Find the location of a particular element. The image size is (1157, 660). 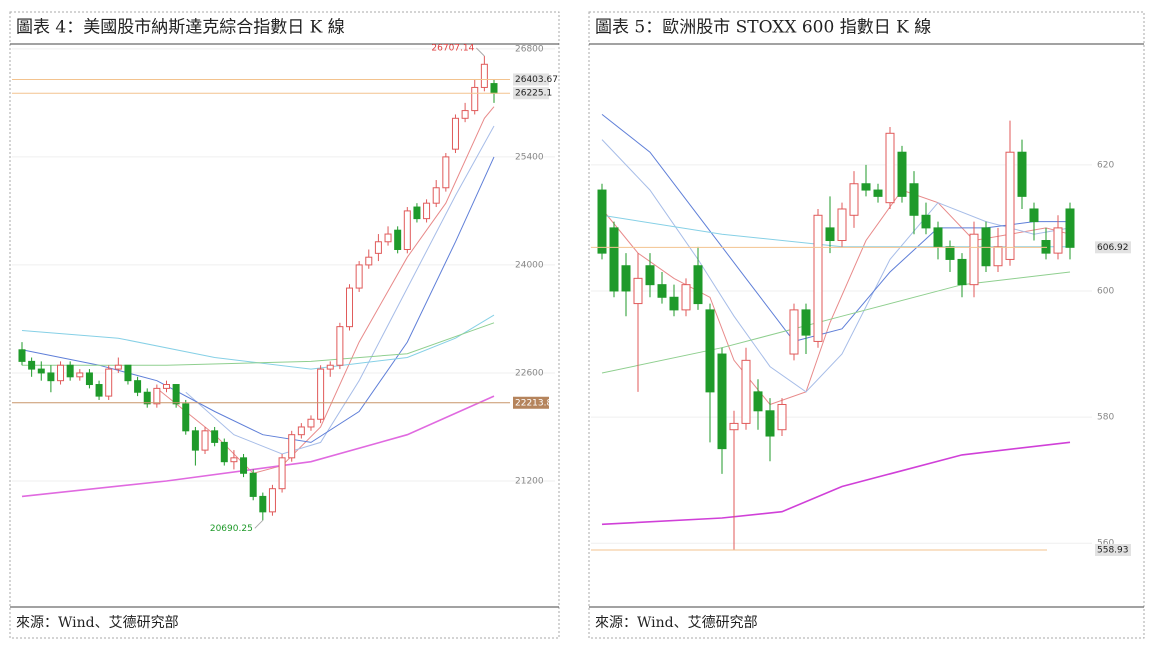

annotation: 26707.14 is located at coordinates (452, 49).